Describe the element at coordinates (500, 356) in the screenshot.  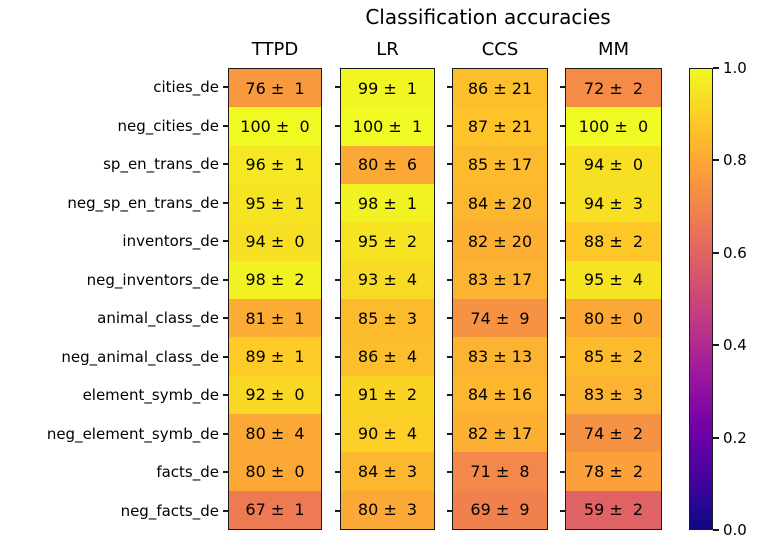
I see `heatmap-cell: 83 ± 13` at that location.